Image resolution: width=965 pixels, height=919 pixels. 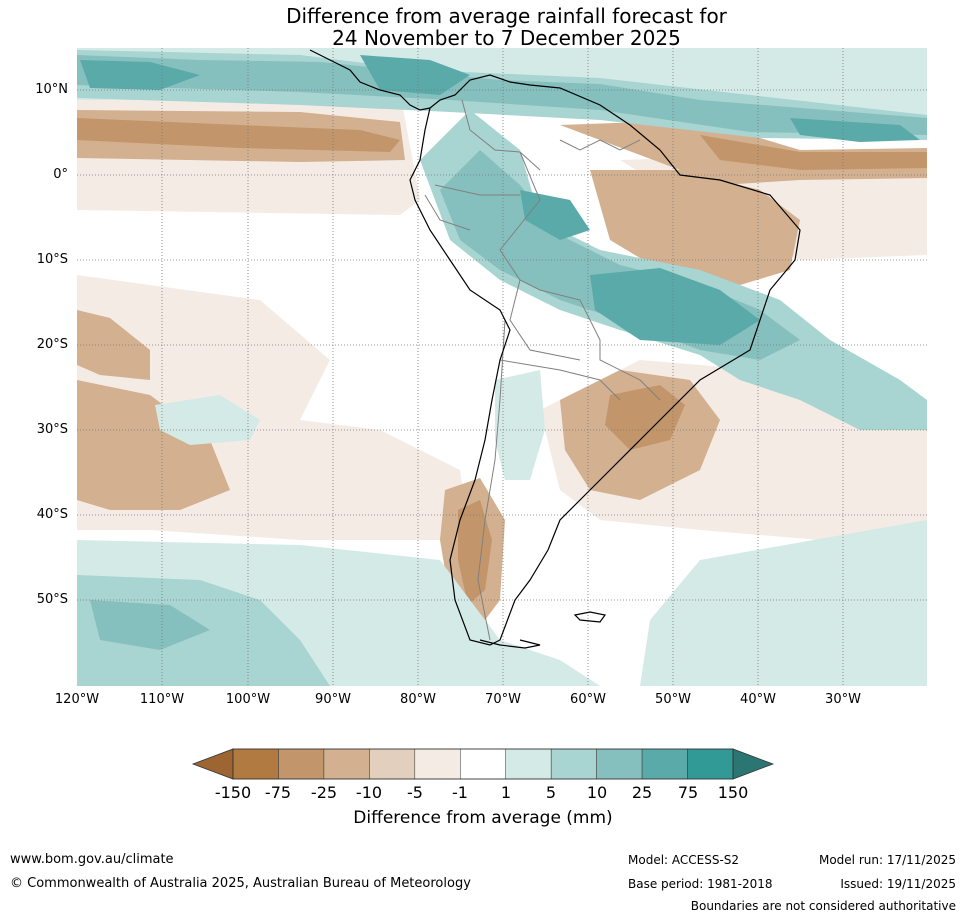 What do you see at coordinates (162, 699) in the screenshot?
I see `lon-label-110w: 110°W` at bounding box center [162, 699].